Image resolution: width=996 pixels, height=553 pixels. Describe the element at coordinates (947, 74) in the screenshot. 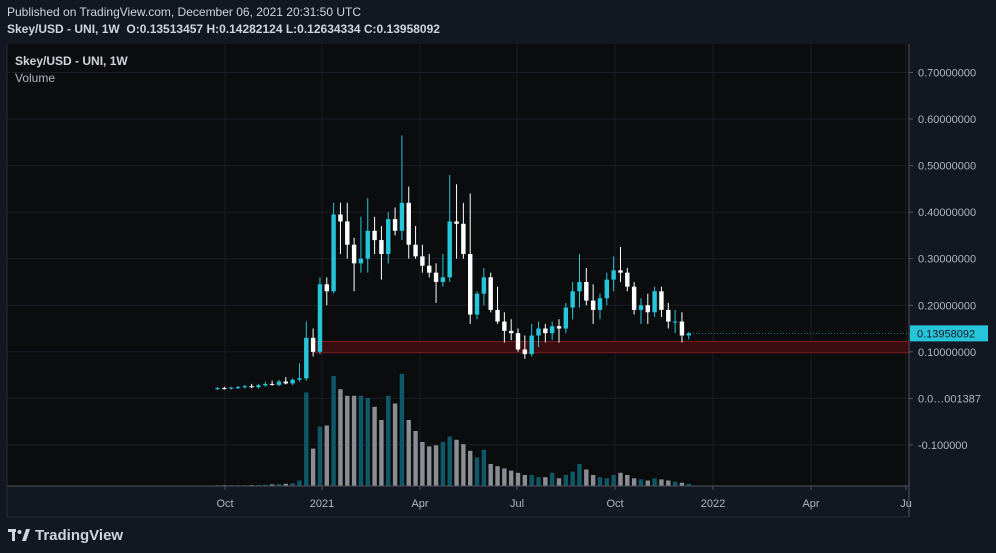

I see `y-tick-label: 0.70000000` at that location.